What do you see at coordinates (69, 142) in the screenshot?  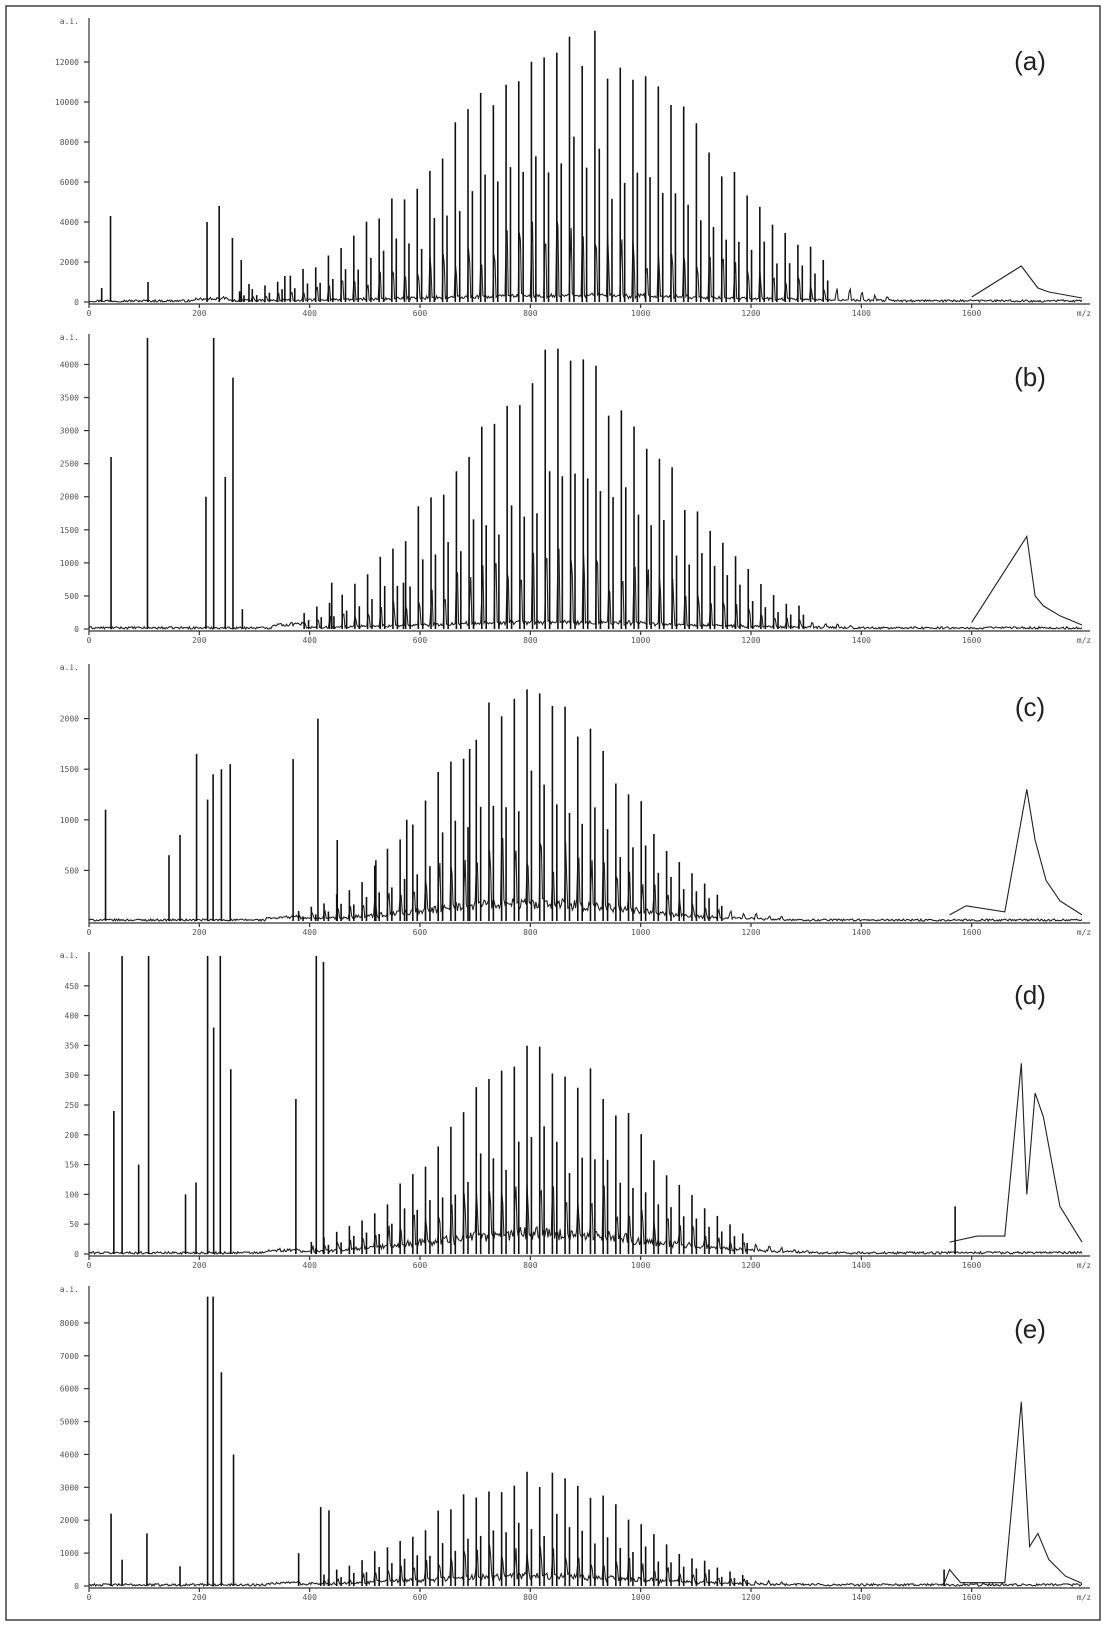 I see `y-tick-label: 8000` at bounding box center [69, 142].